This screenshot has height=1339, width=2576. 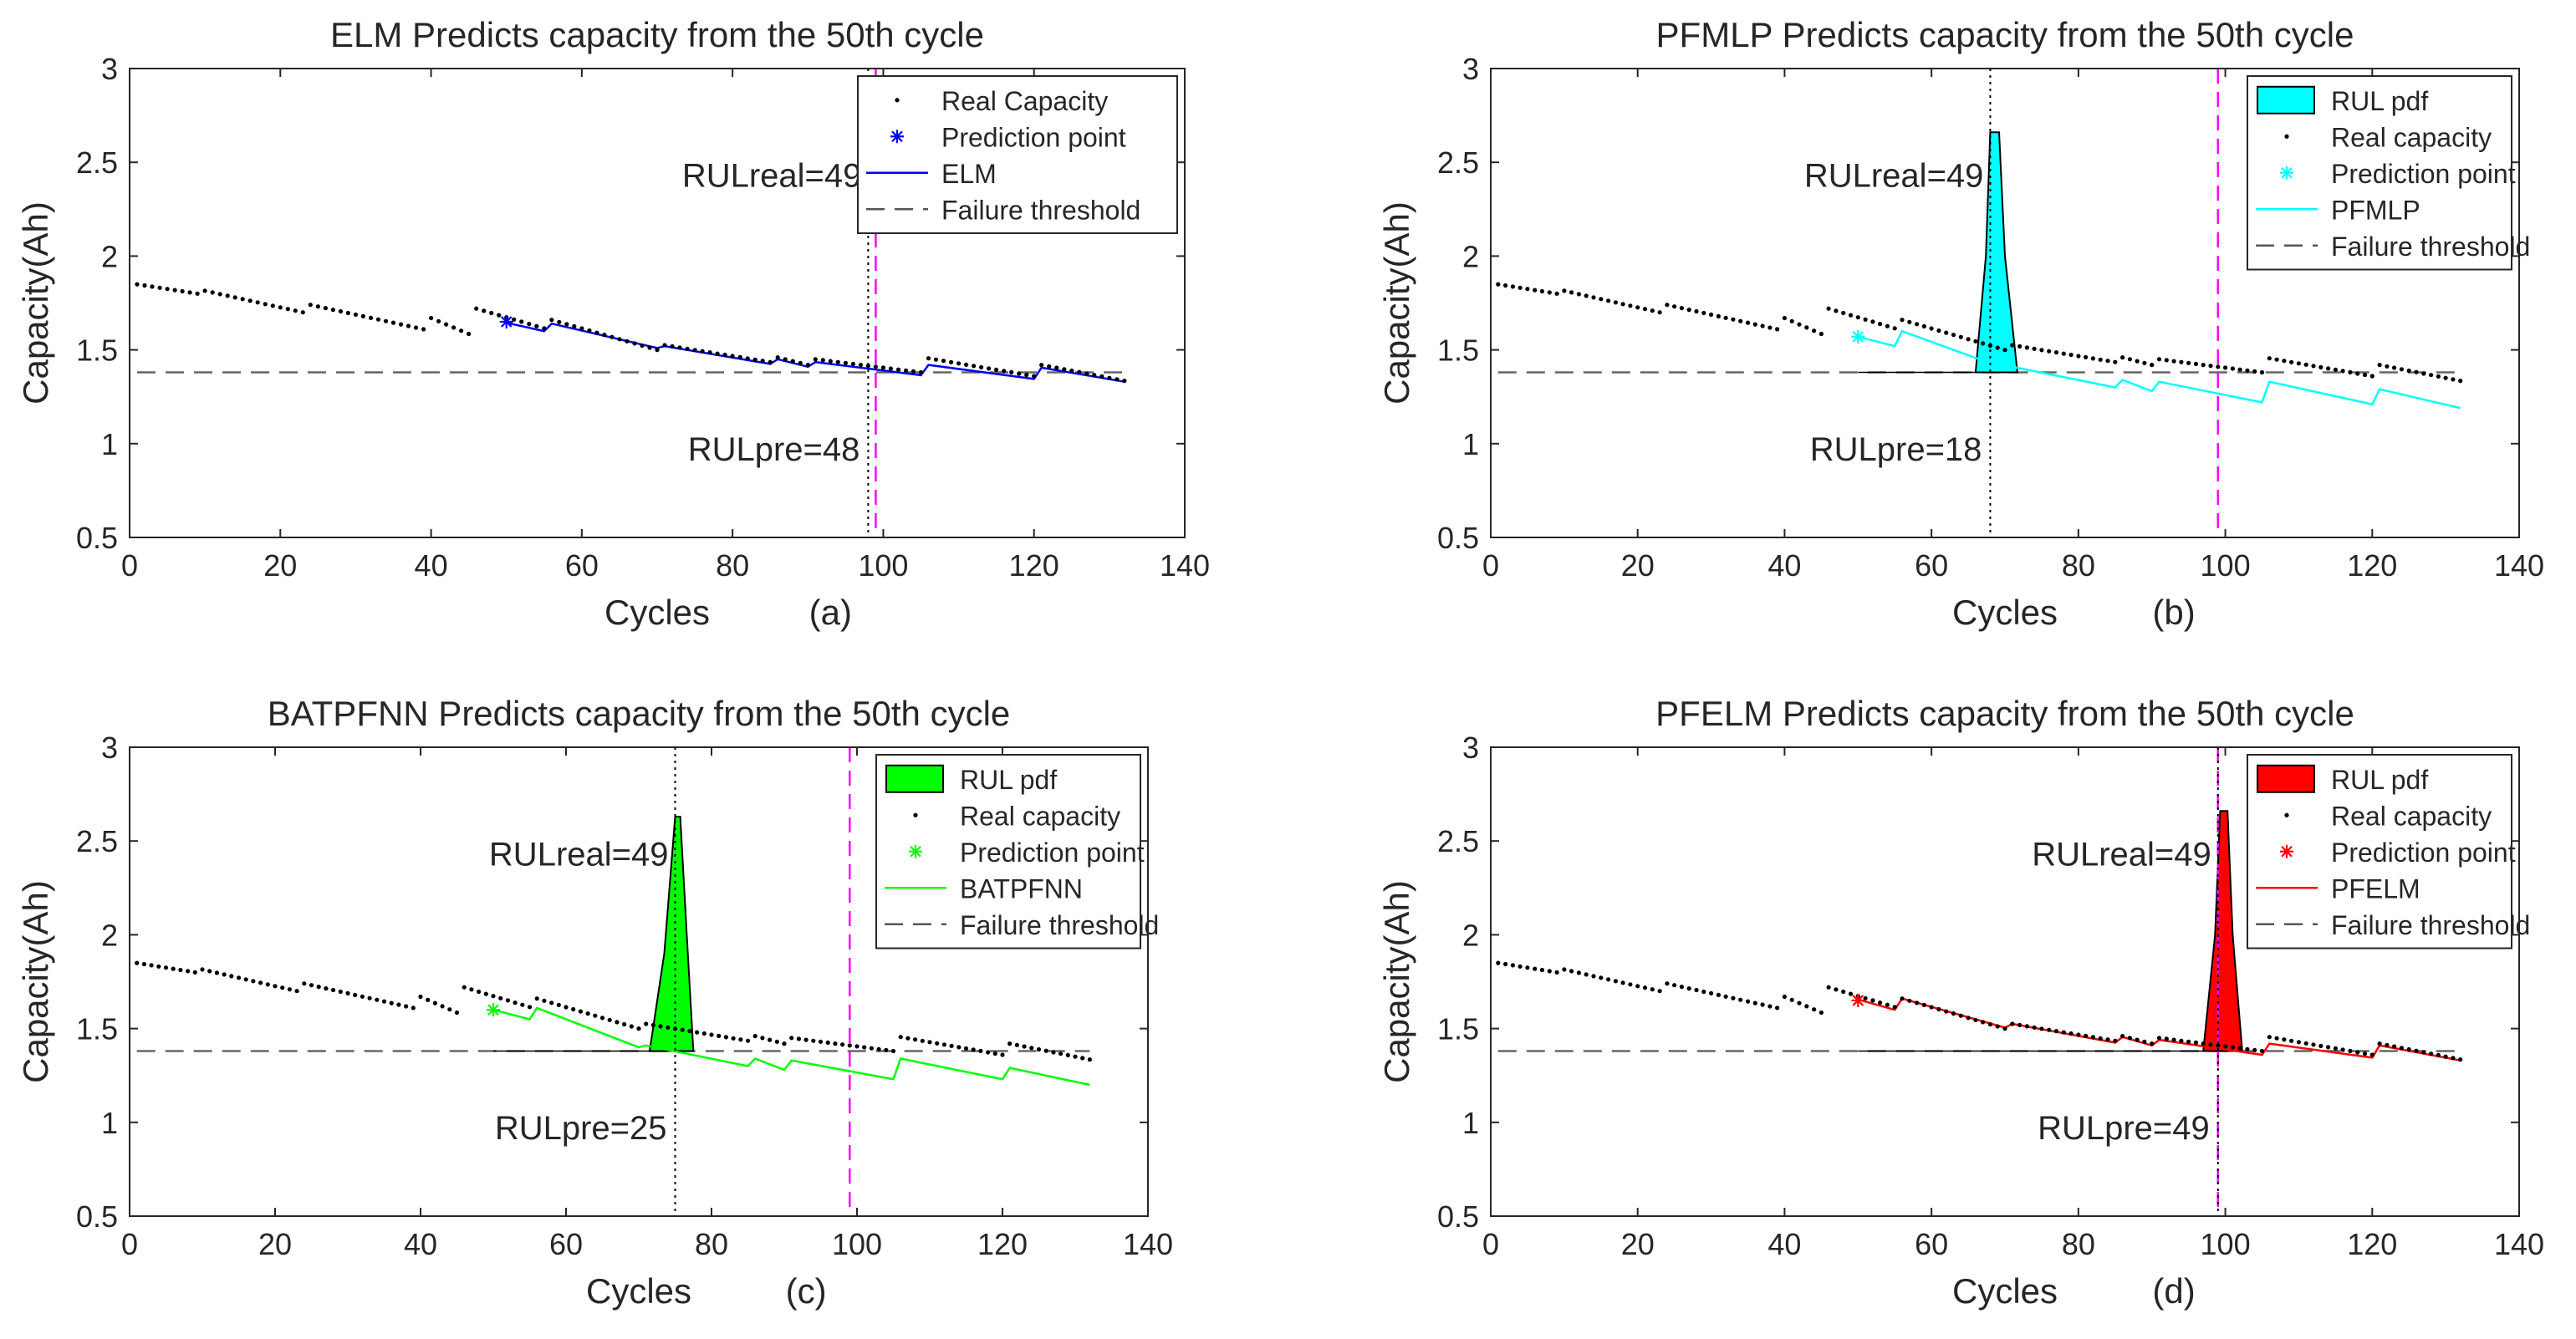 I want to click on x-tick-label: 40, so click(x=1784, y=565).